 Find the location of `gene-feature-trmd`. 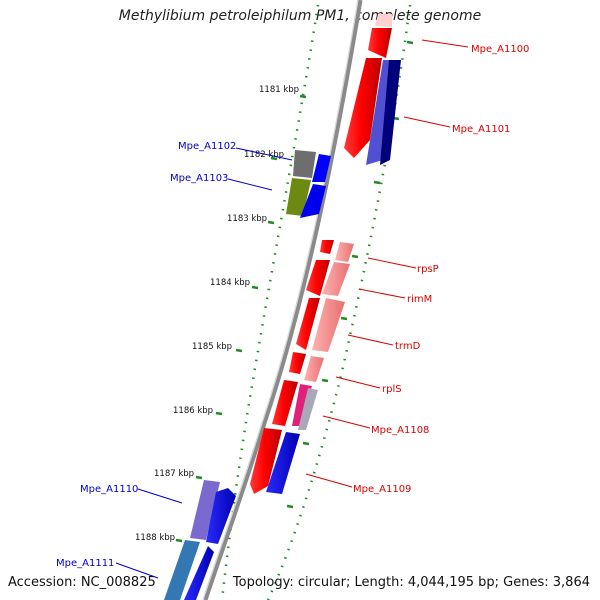

gene-feature-trmd is located at coordinates (320, 325).